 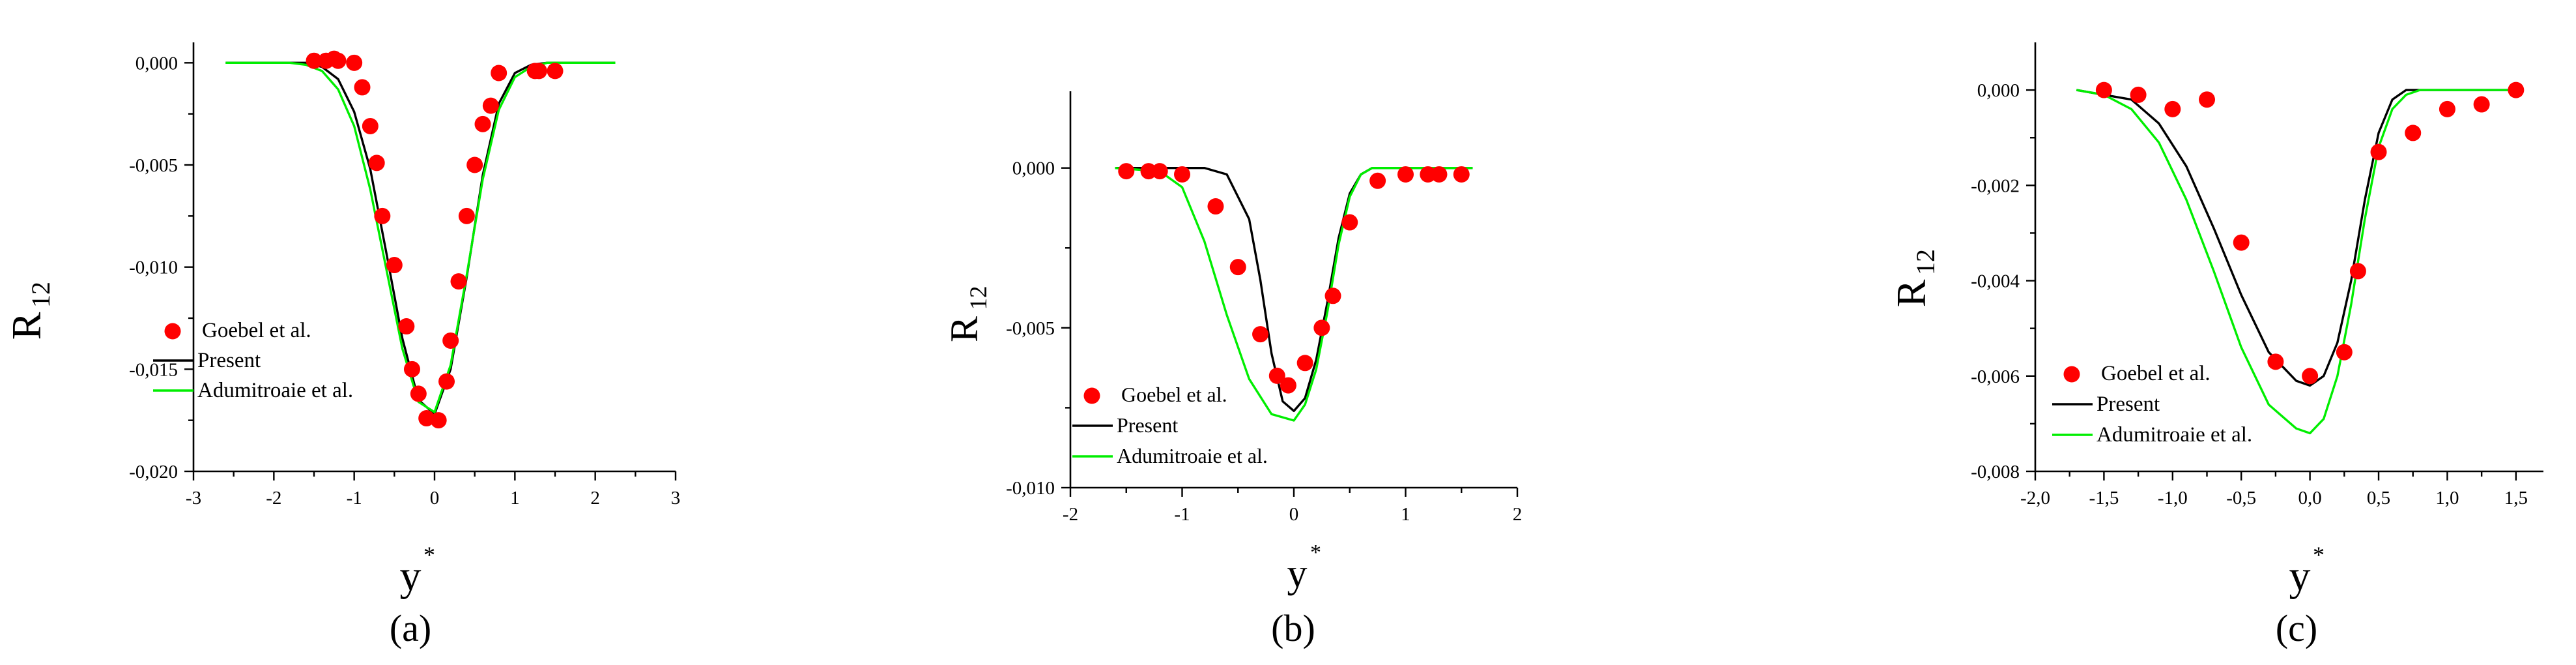 What do you see at coordinates (2173, 498) in the screenshot?
I see `x-tick-label: -1,0` at bounding box center [2173, 498].